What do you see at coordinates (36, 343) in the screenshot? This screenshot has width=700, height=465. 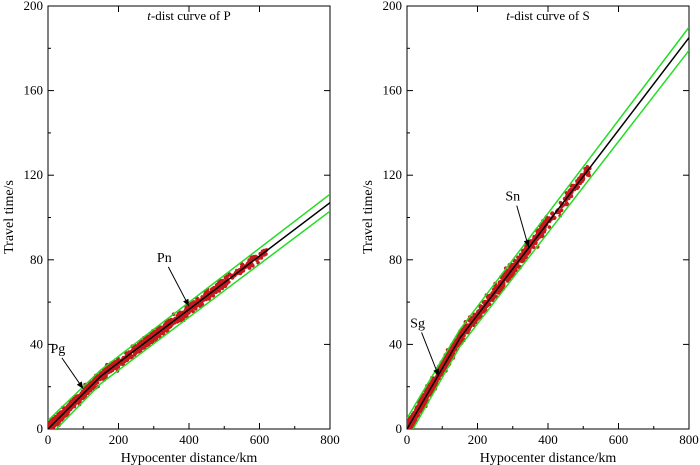 I see `p-y-tick-label: 40` at bounding box center [36, 343].